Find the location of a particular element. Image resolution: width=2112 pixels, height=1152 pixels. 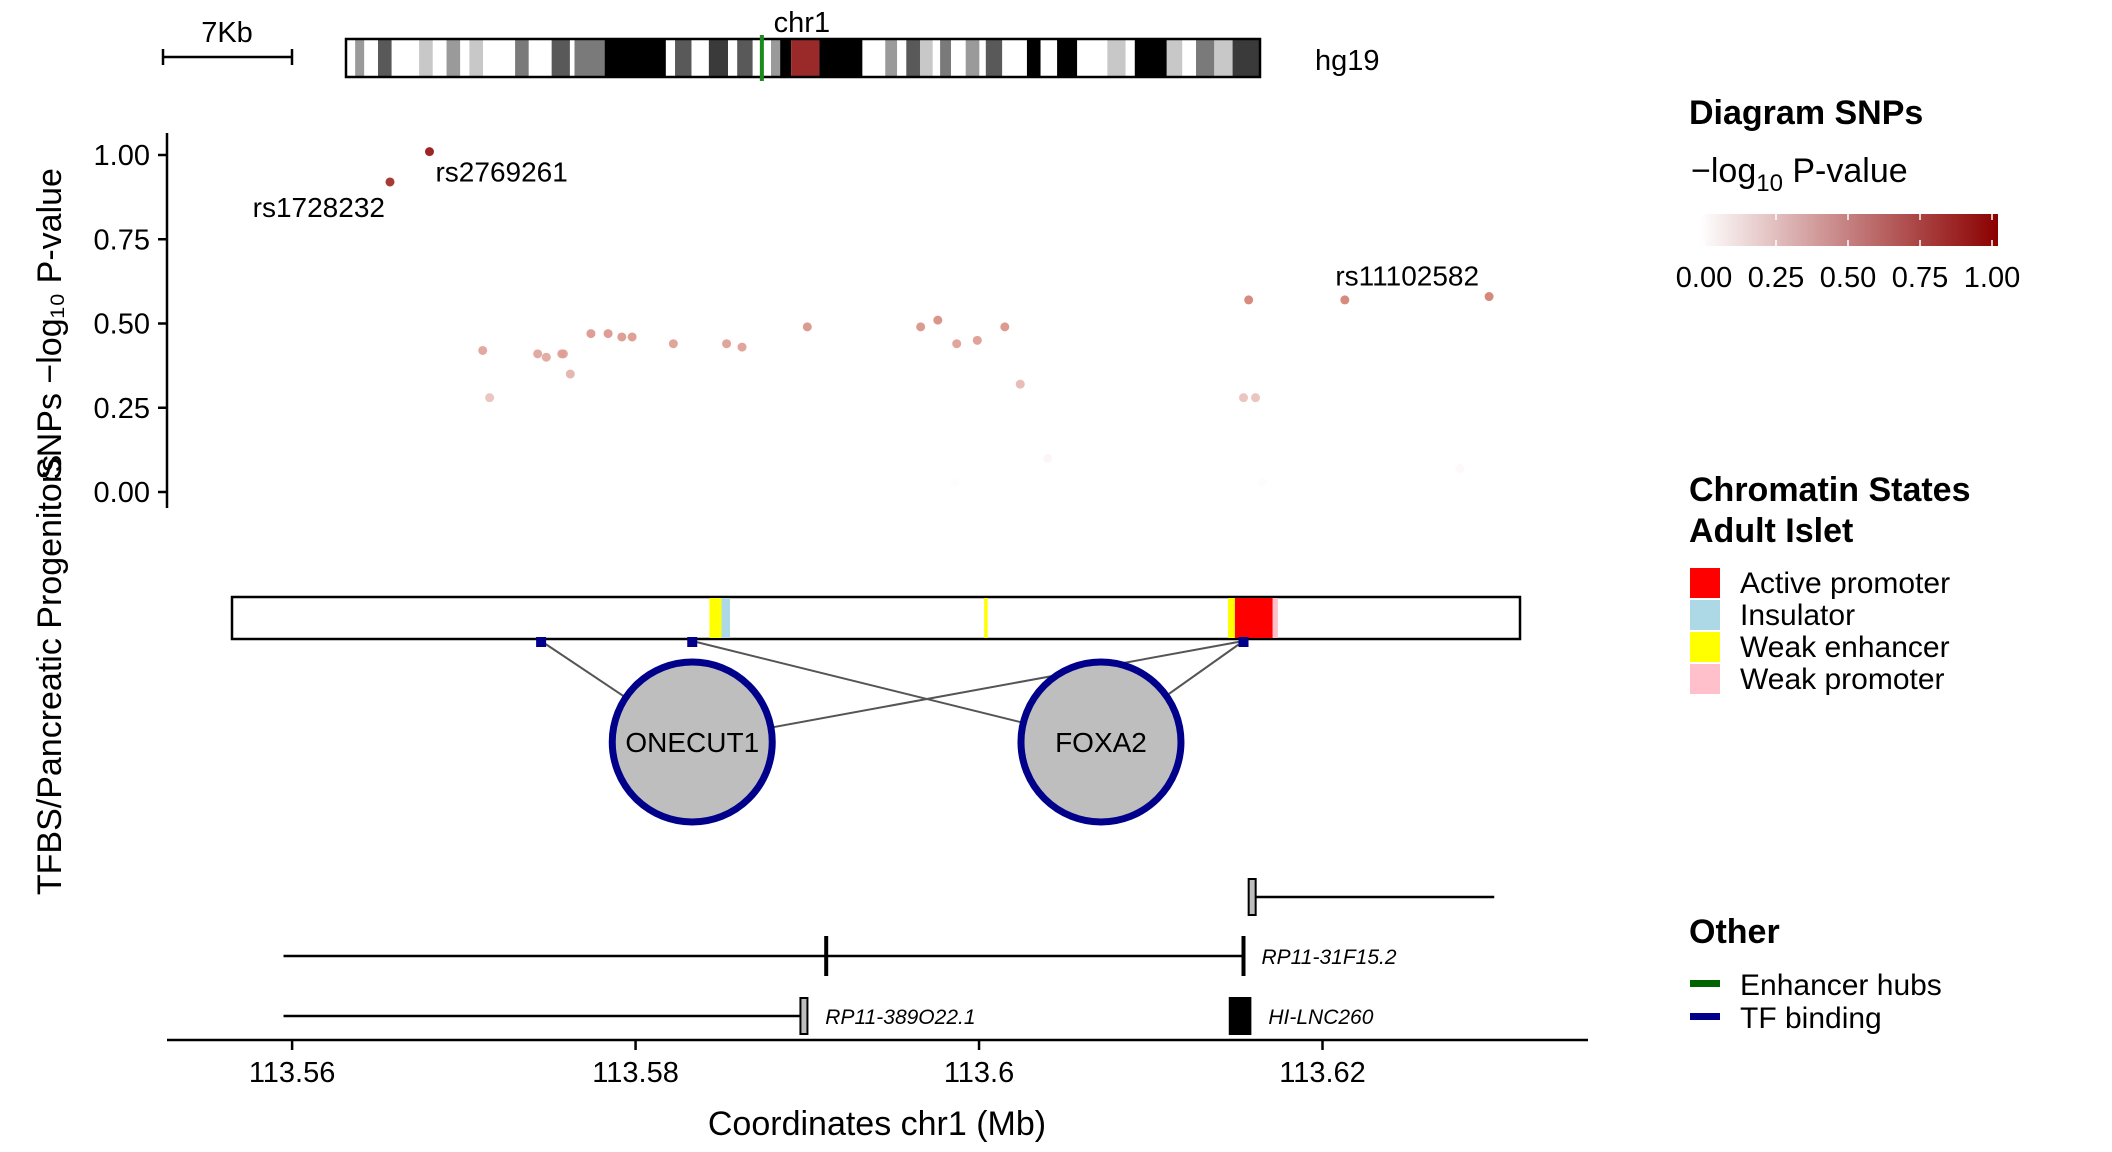

legend-chromatin-label: Weak promoter is located at coordinates (1842, 679).